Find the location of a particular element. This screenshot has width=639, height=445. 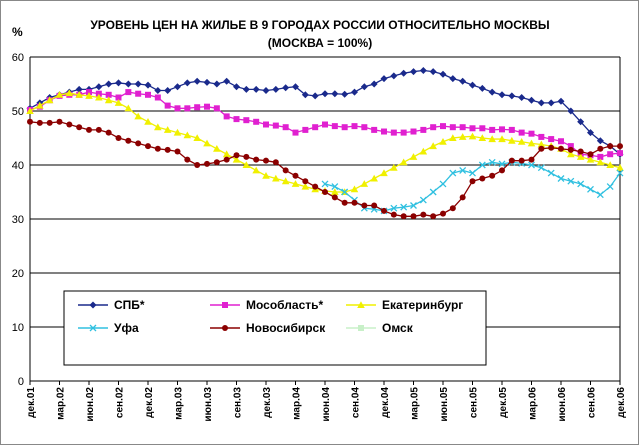

legend-label-3: Уфа is located at coordinates (126, 328).